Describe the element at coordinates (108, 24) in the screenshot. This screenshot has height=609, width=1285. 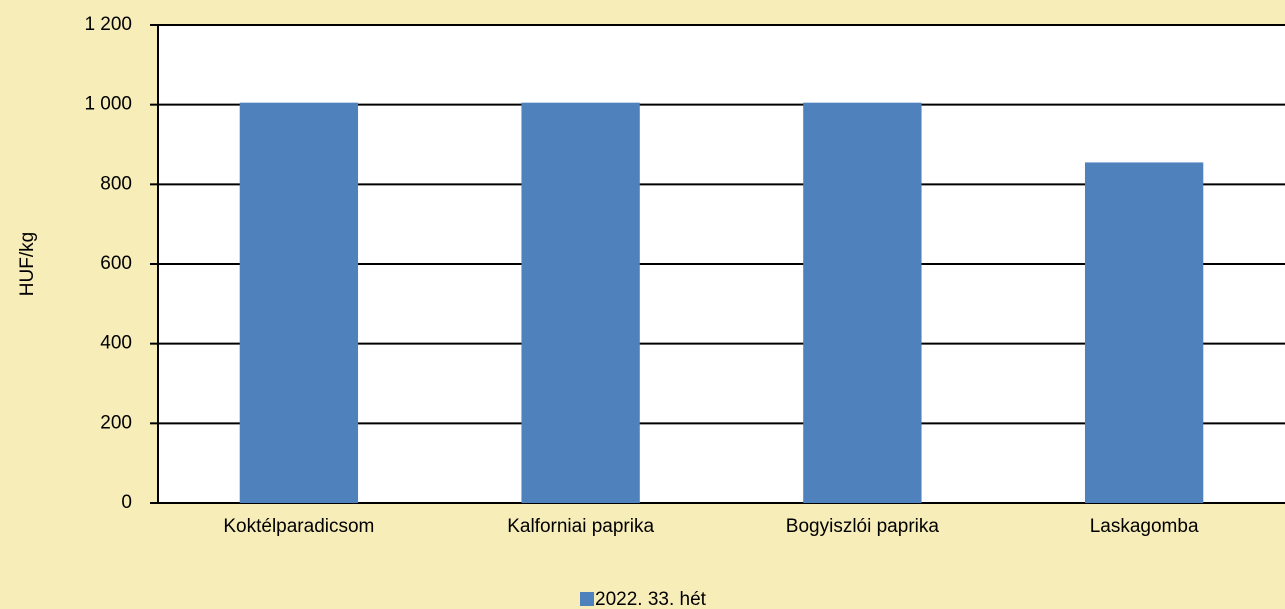
I see `y-tick-label: 1 200` at that location.